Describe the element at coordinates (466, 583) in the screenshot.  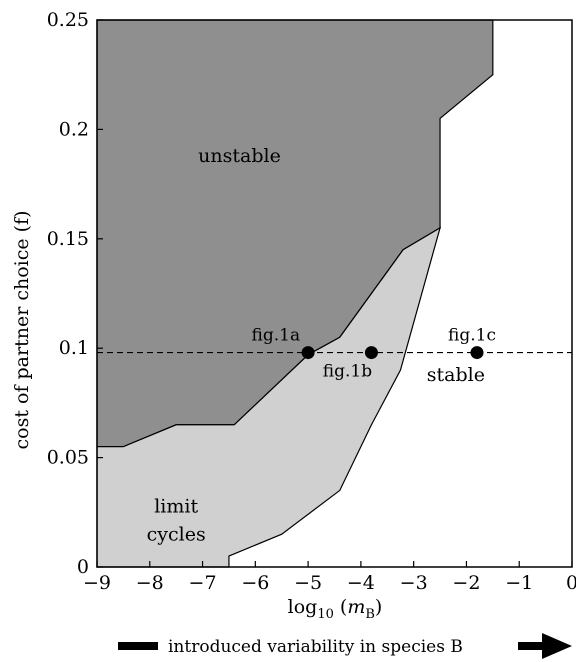
I see `x-tick-label: −2` at that location.